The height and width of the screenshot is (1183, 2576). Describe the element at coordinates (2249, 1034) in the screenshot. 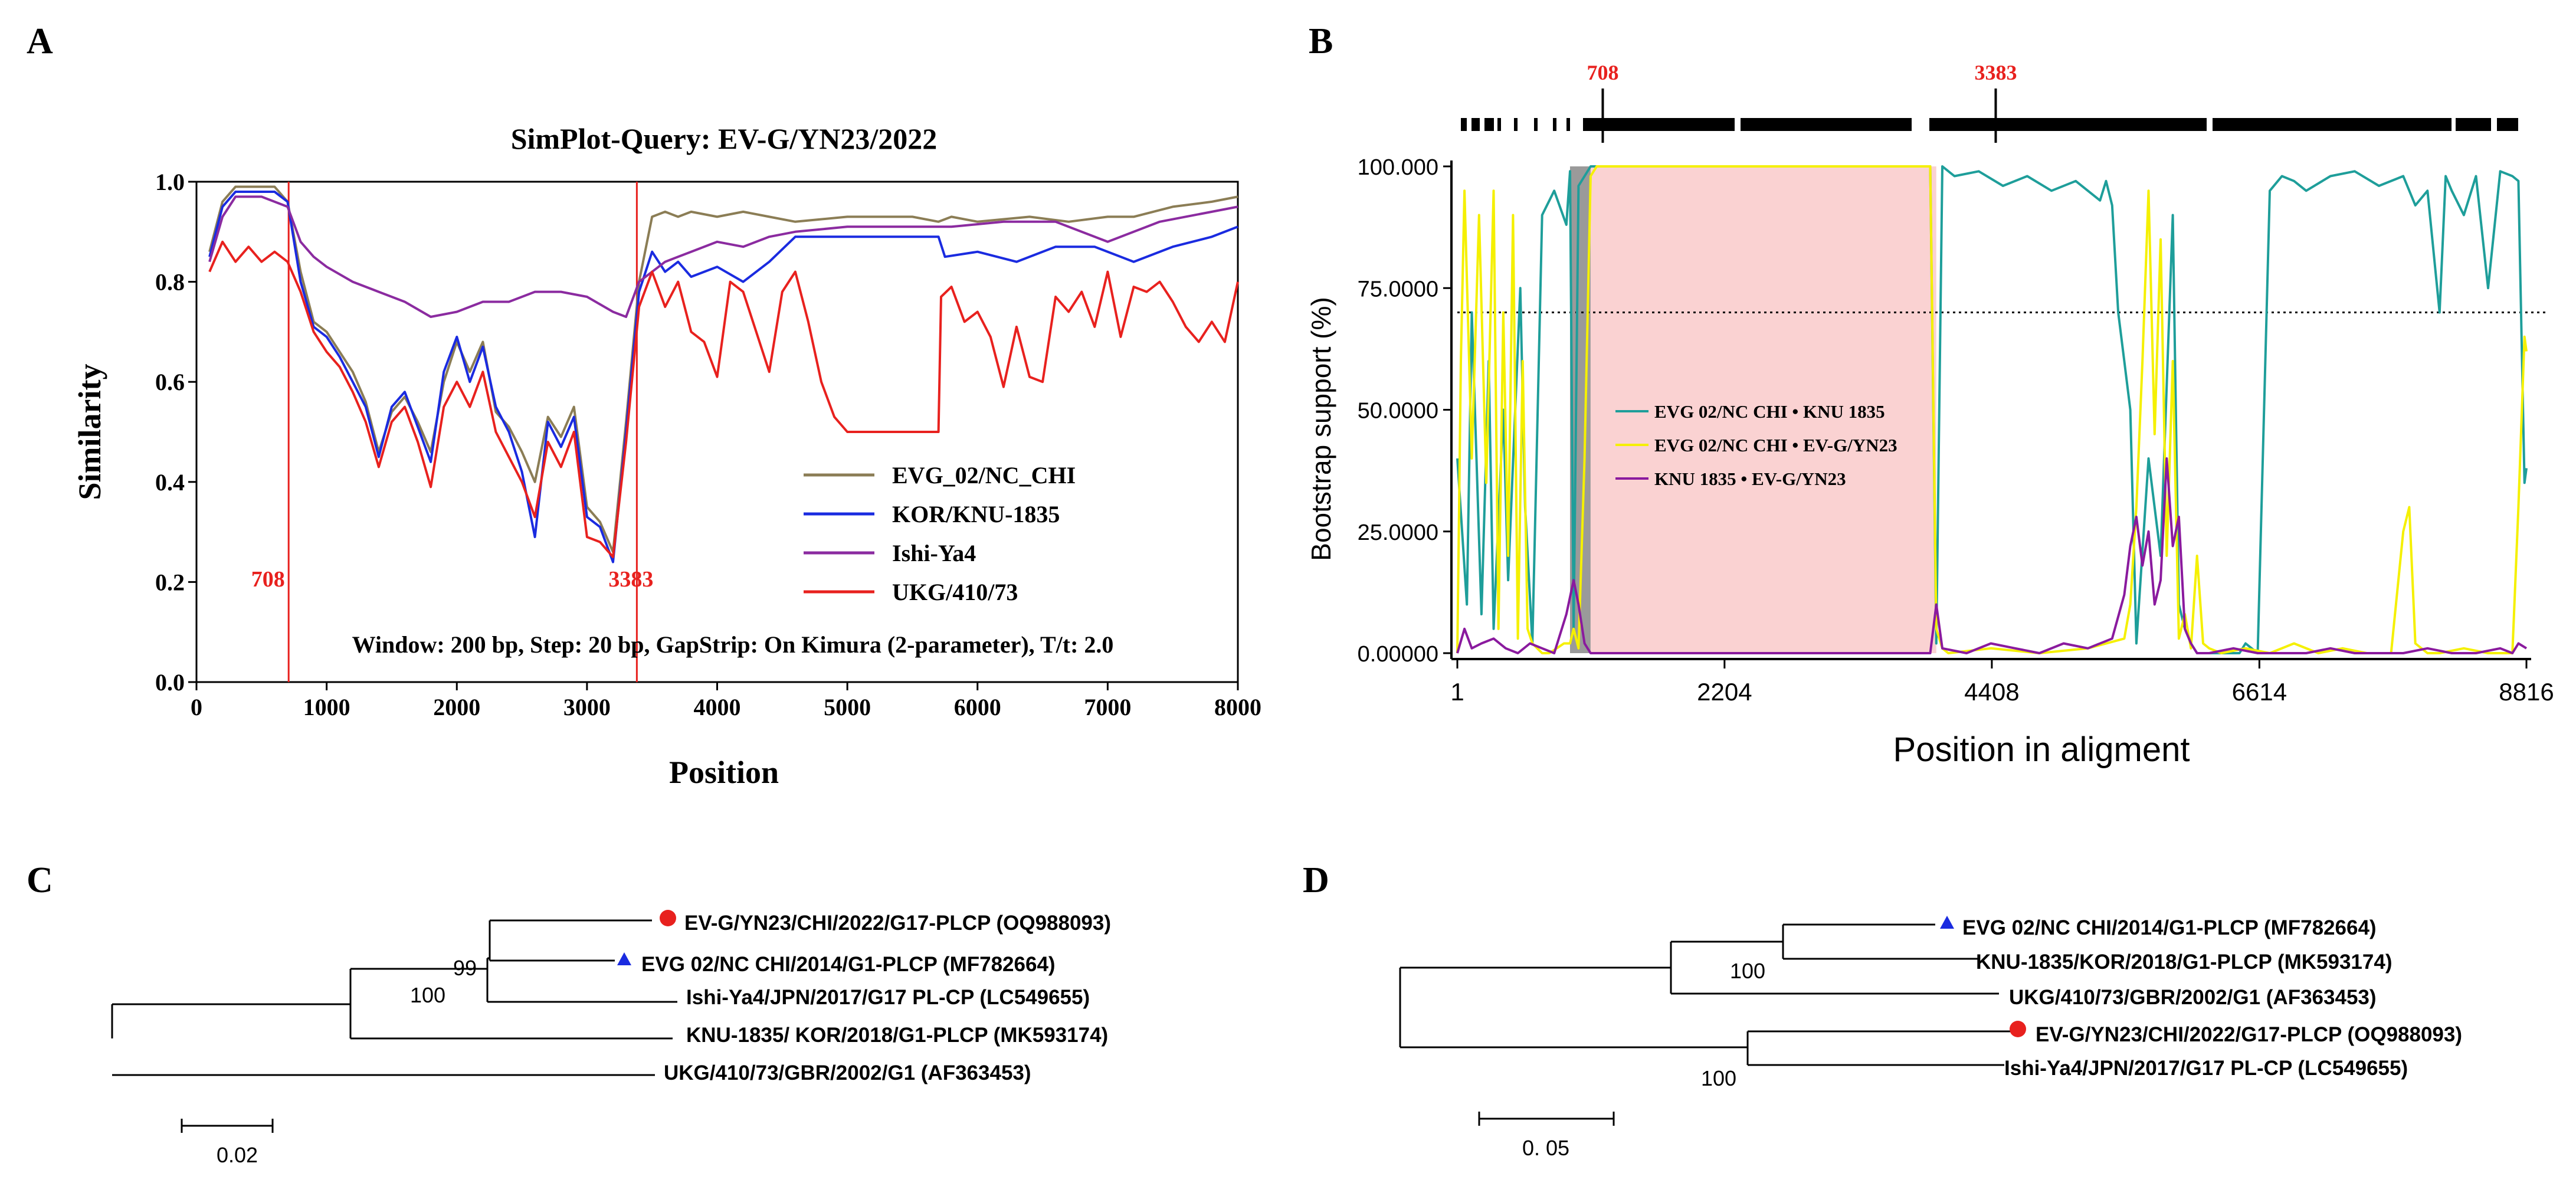

I see `tree-d-taxon-label: EV-G/YN23/CHI/2022/G17-PLCP (OQ988093)` at that location.